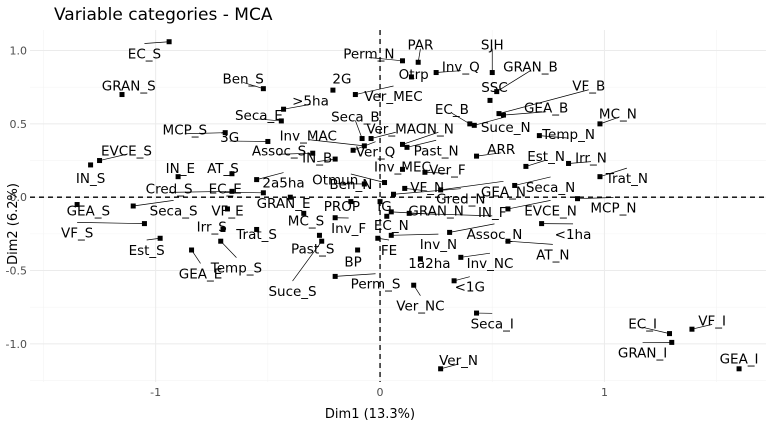 The image size is (777, 430). Describe the element at coordinates (19, 197) in the screenshot. I see `y-tick-label: 0.0` at that location.